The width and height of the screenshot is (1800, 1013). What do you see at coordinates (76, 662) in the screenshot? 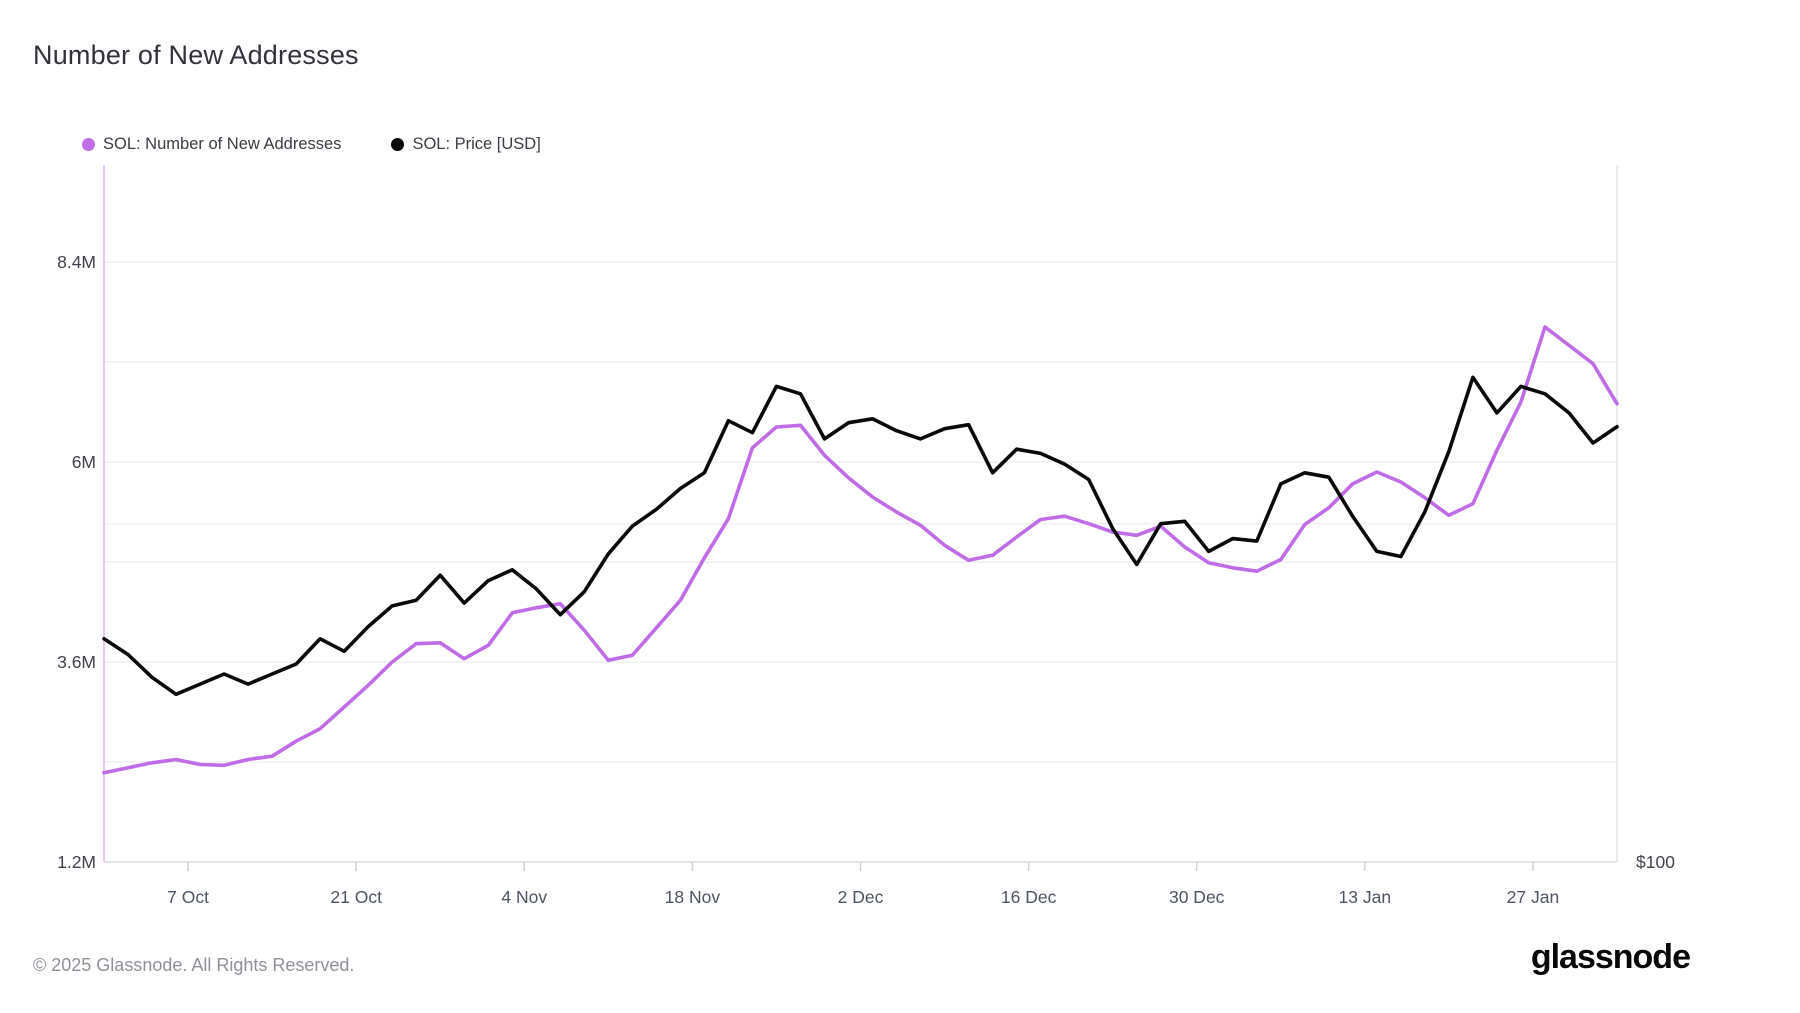
I see `y-axis-label: 3.6M` at bounding box center [76, 662].